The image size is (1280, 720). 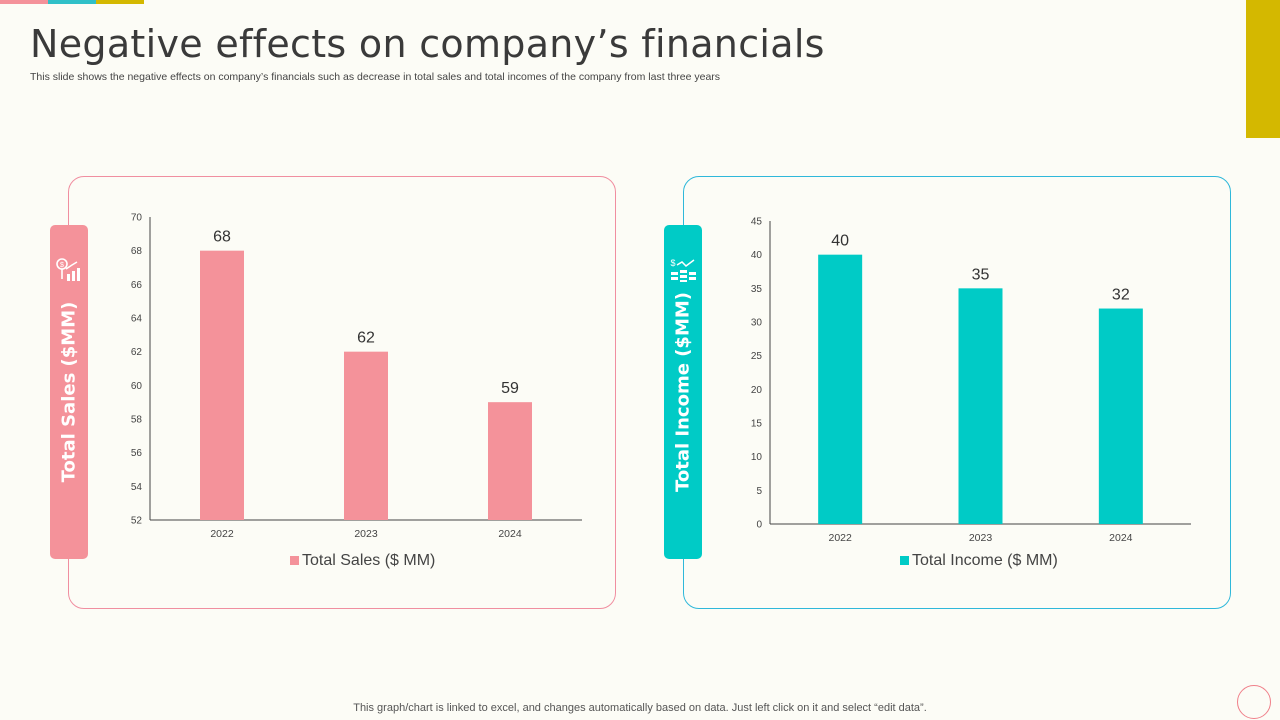 I want to click on sales-side-tab: $ Total Sales ($MM), so click(x=69, y=392).